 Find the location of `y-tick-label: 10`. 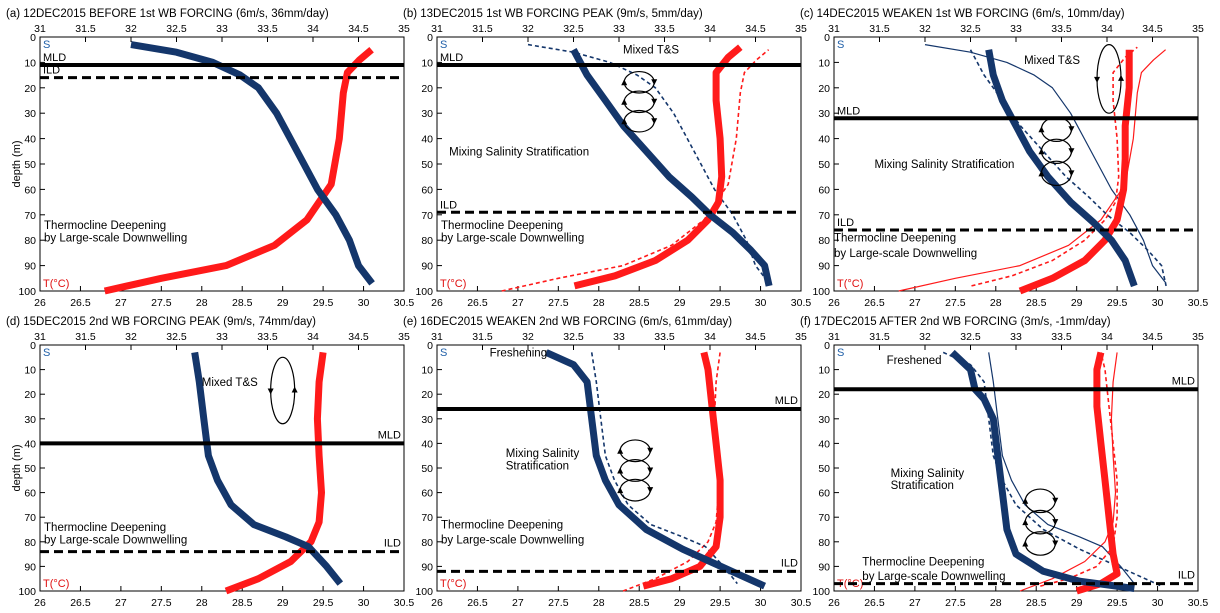

y-tick-label: 10 is located at coordinates (30, 63).